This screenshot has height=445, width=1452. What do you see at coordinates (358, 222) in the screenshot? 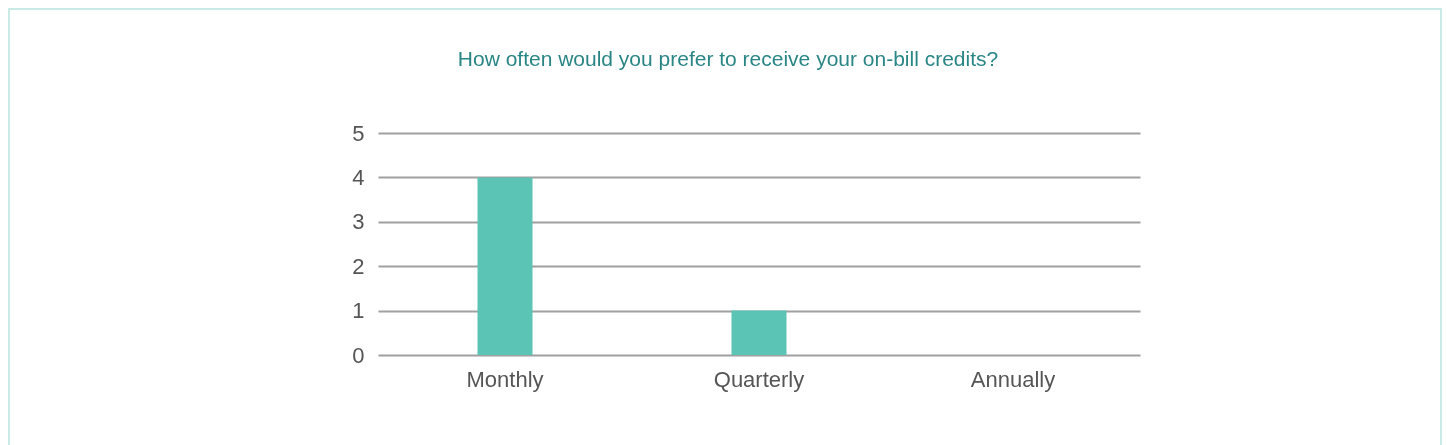
I see `y-tick-label: 3` at bounding box center [358, 222].